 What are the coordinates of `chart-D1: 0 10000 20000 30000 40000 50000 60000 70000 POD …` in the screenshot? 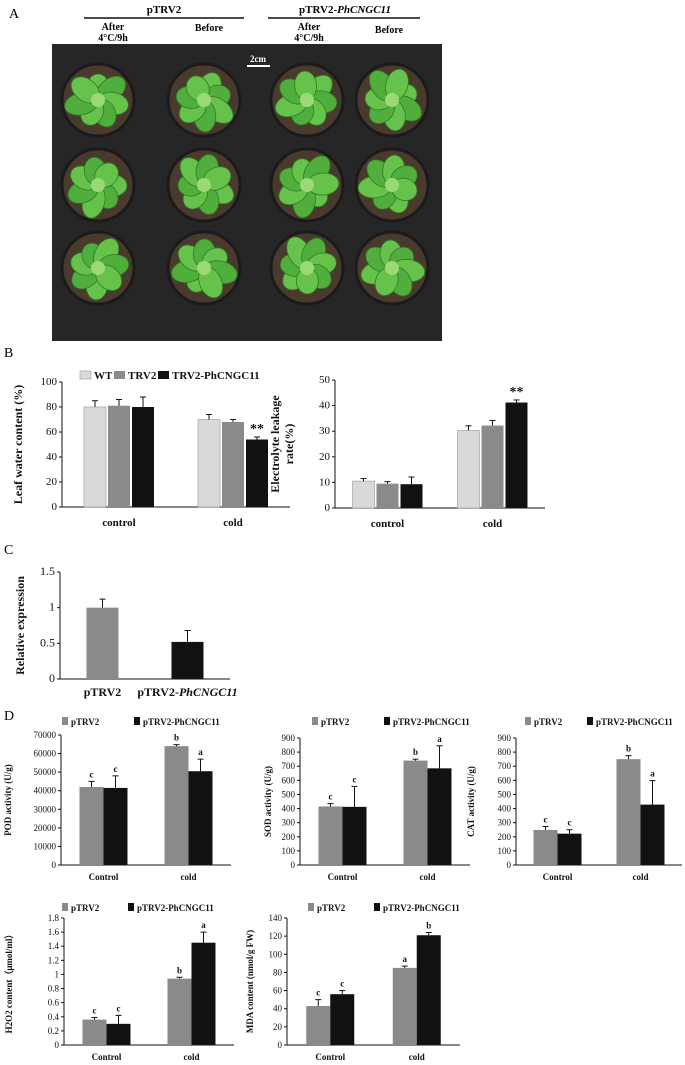 It's located at (117, 799).